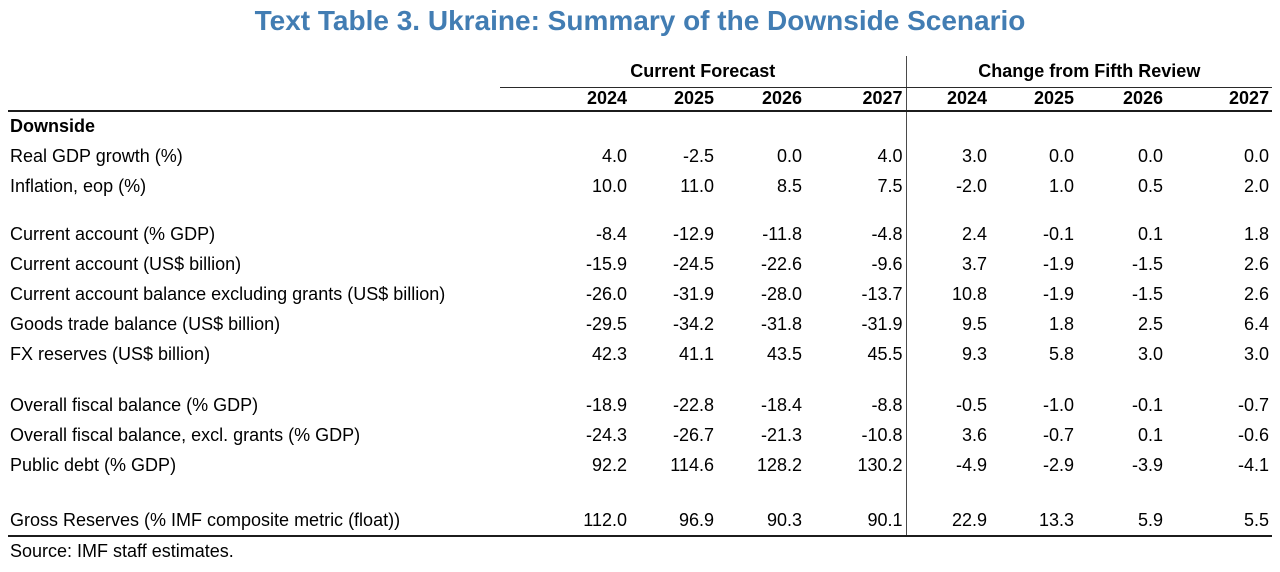 This screenshot has width=1280, height=572. What do you see at coordinates (1257, 233) in the screenshot?
I see `cell-value: 1.8` at bounding box center [1257, 233].